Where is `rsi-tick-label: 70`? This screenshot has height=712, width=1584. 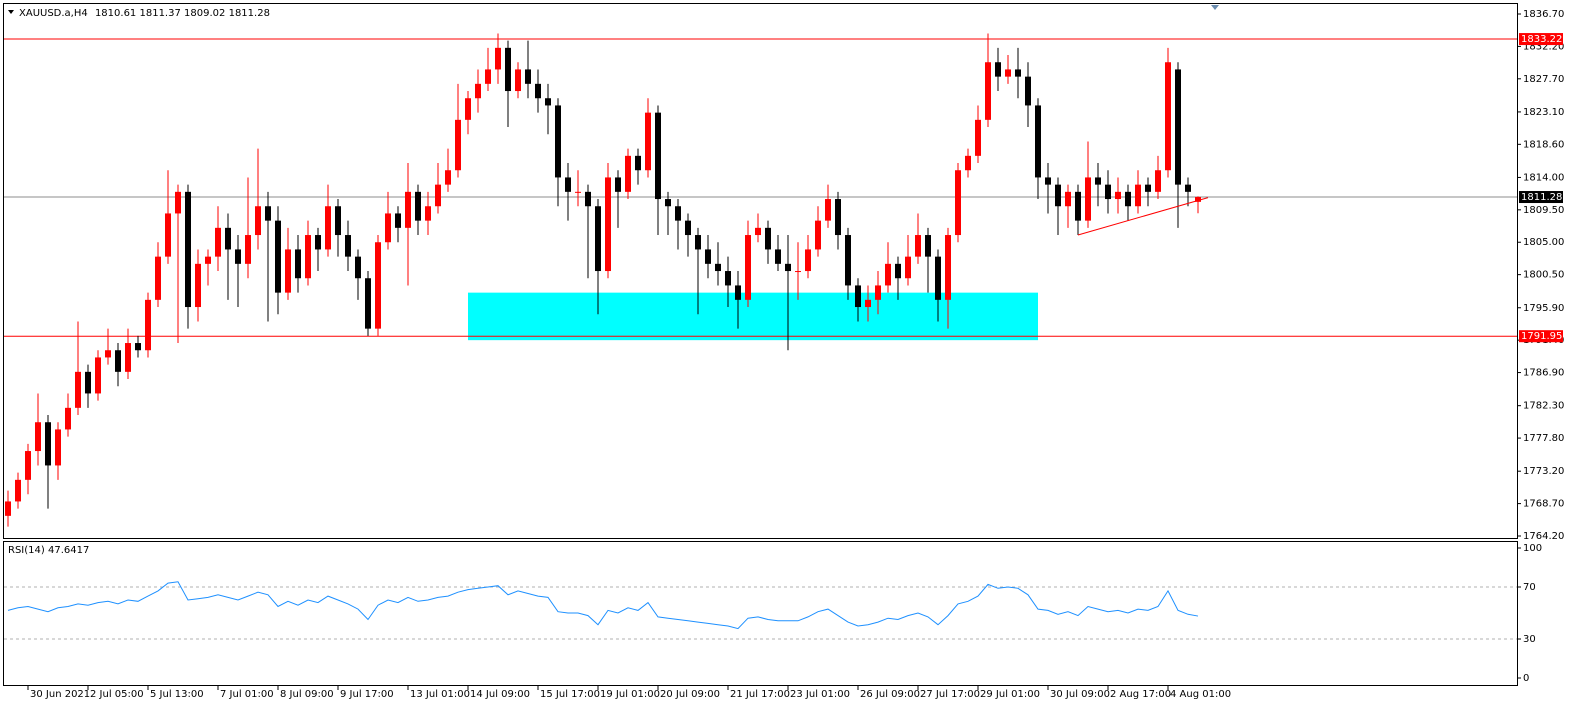 rsi-tick-label: 70 is located at coordinates (1529, 587).